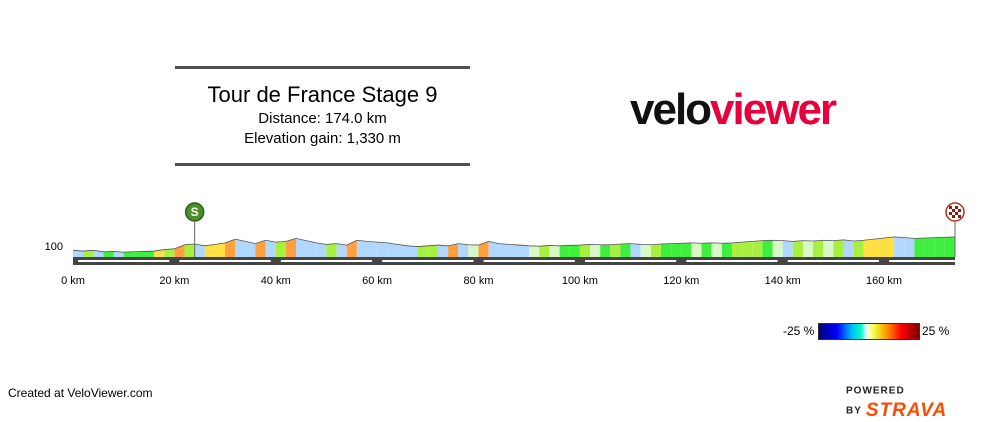 This screenshot has height=422, width=1000. Describe the element at coordinates (479, 281) in the screenshot. I see `x-tick-label: 80 km` at that location.